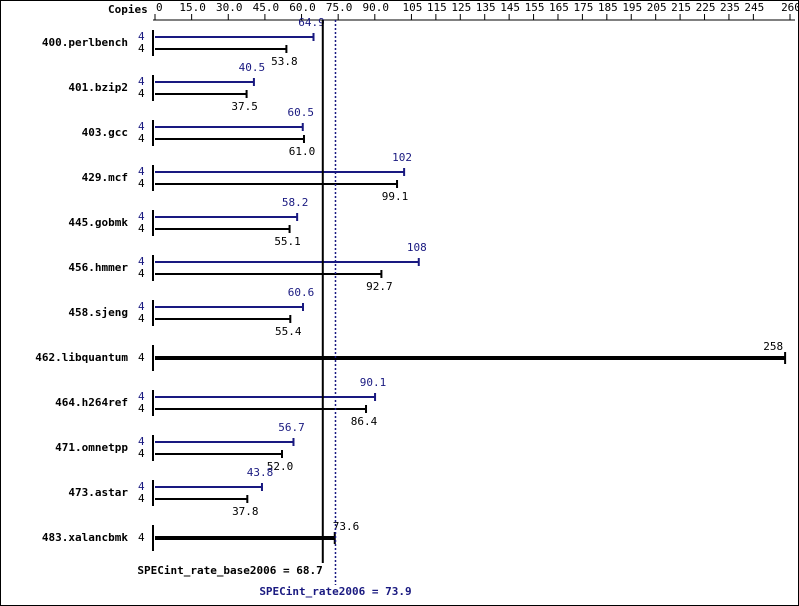 The height and width of the screenshot is (606, 799). Describe the element at coordinates (657, 7) in the screenshot. I see `x-tick-label: 205` at that location.